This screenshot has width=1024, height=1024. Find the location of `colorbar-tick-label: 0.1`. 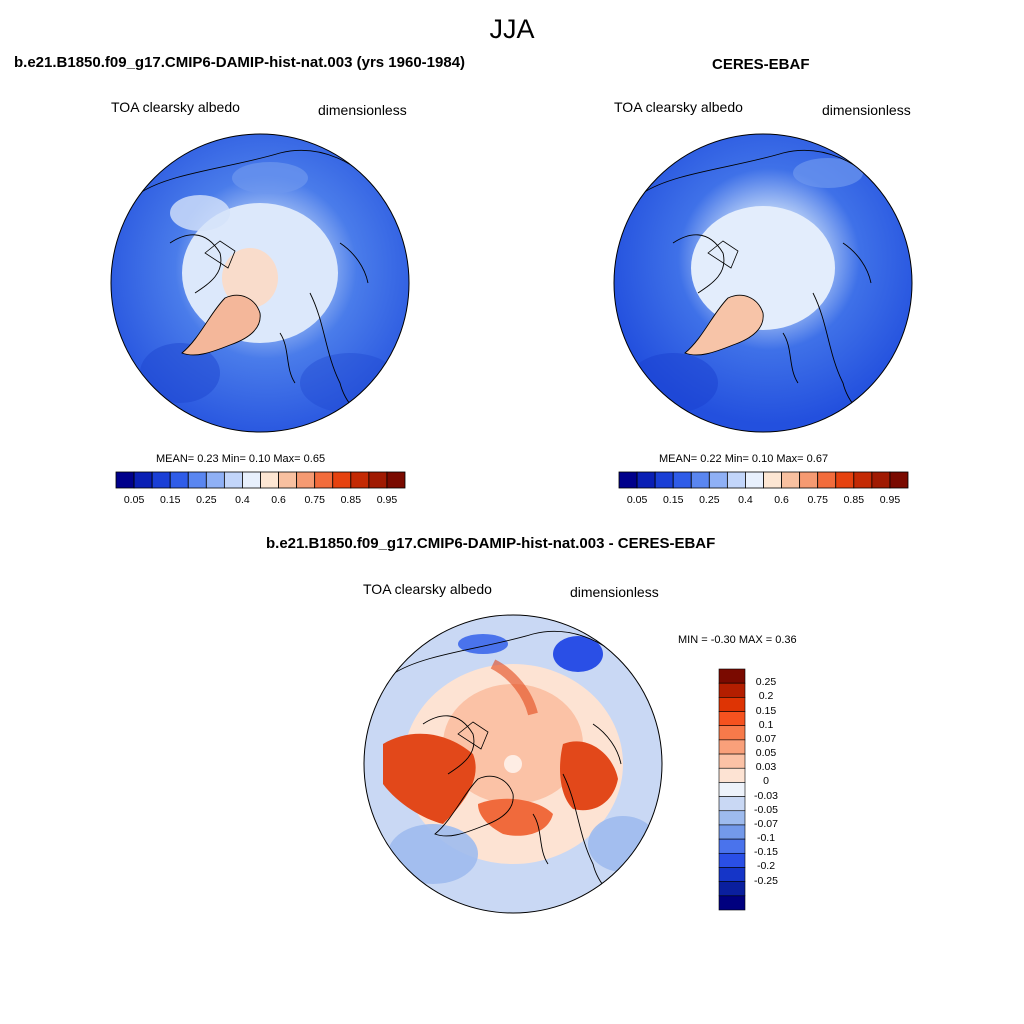

colorbar-tick-label: 0.1 is located at coordinates (766, 724).